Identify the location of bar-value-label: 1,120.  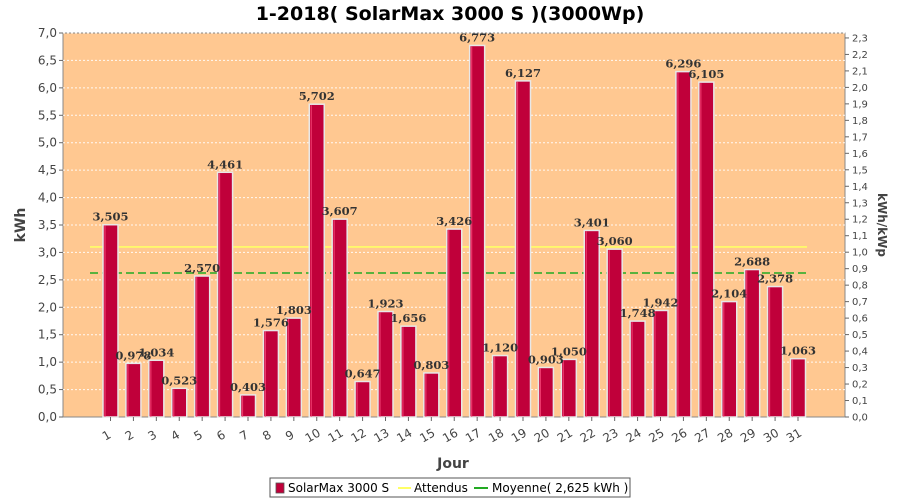
(500, 348).